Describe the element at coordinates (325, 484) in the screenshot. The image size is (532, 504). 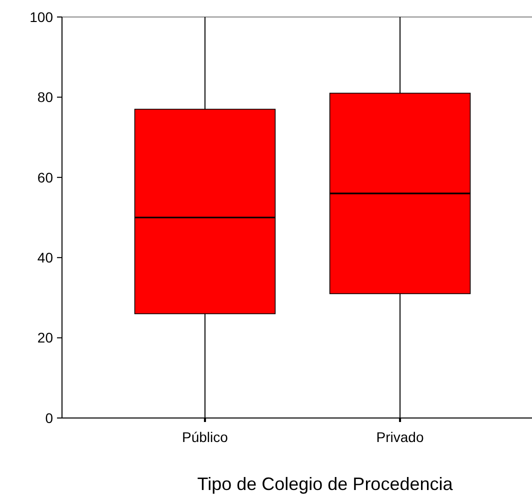
I see `x-axis-title: Tipo de Colegio de Procedencia` at that location.